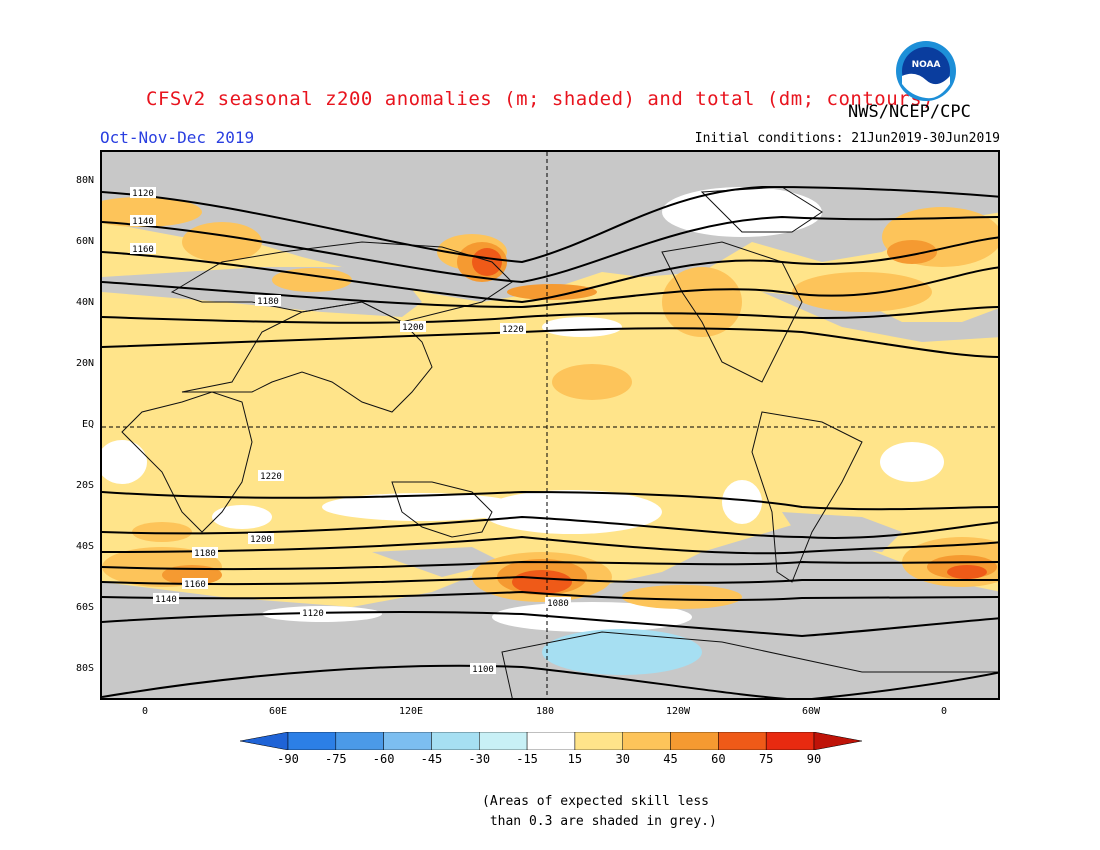 This screenshot has height=850, width=1100. I want to click on noaa-logo-icon: NOAA, so click(926, 71).